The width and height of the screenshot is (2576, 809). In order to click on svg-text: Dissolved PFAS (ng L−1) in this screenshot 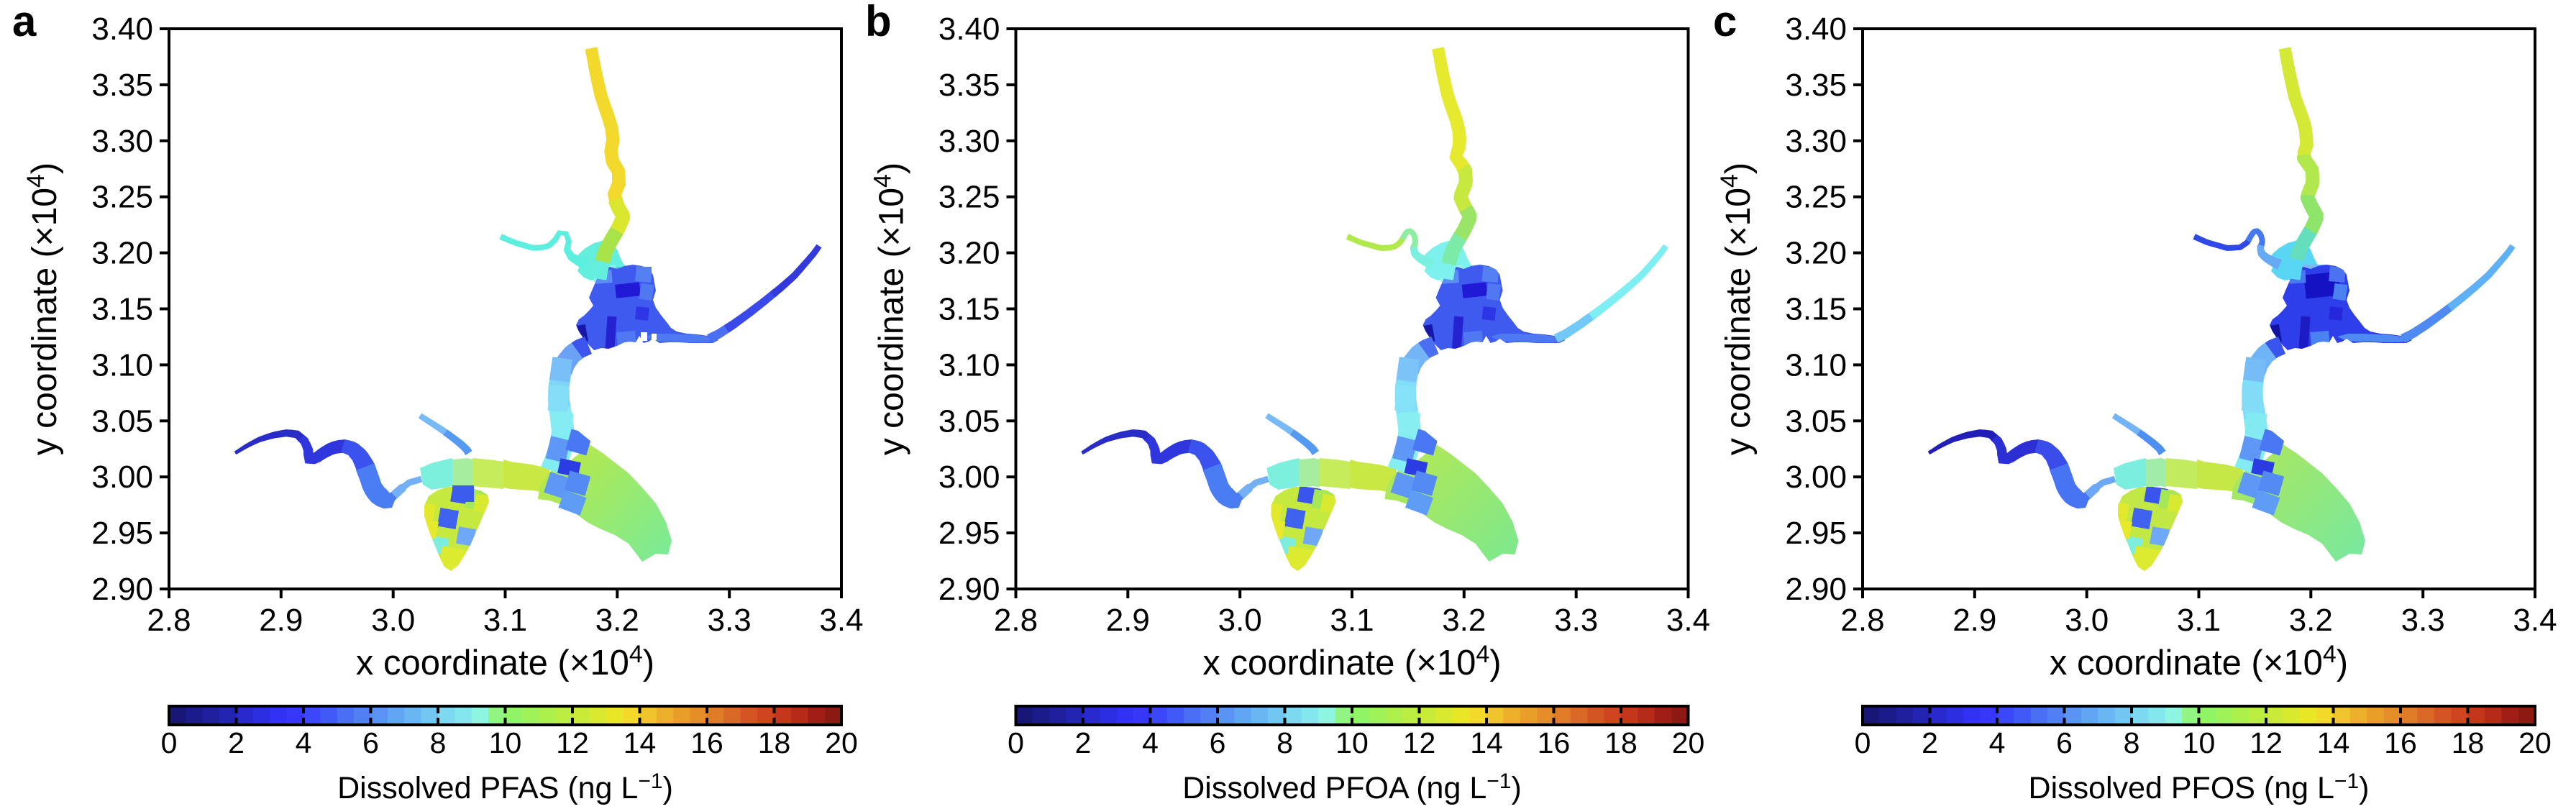, I will do `click(505, 787)`.